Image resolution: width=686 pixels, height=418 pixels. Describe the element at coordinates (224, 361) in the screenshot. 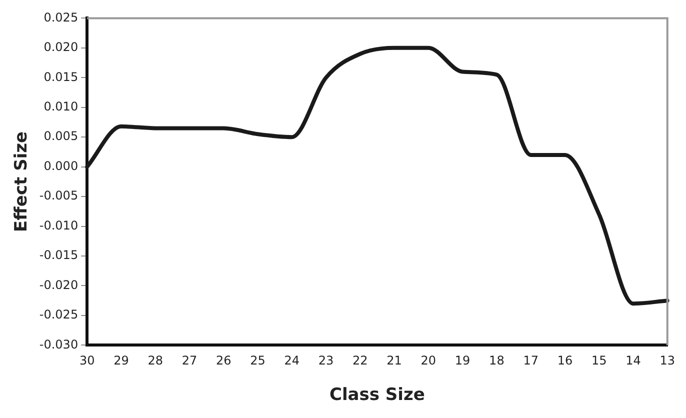

I see `x-tick-label: 26` at that location.